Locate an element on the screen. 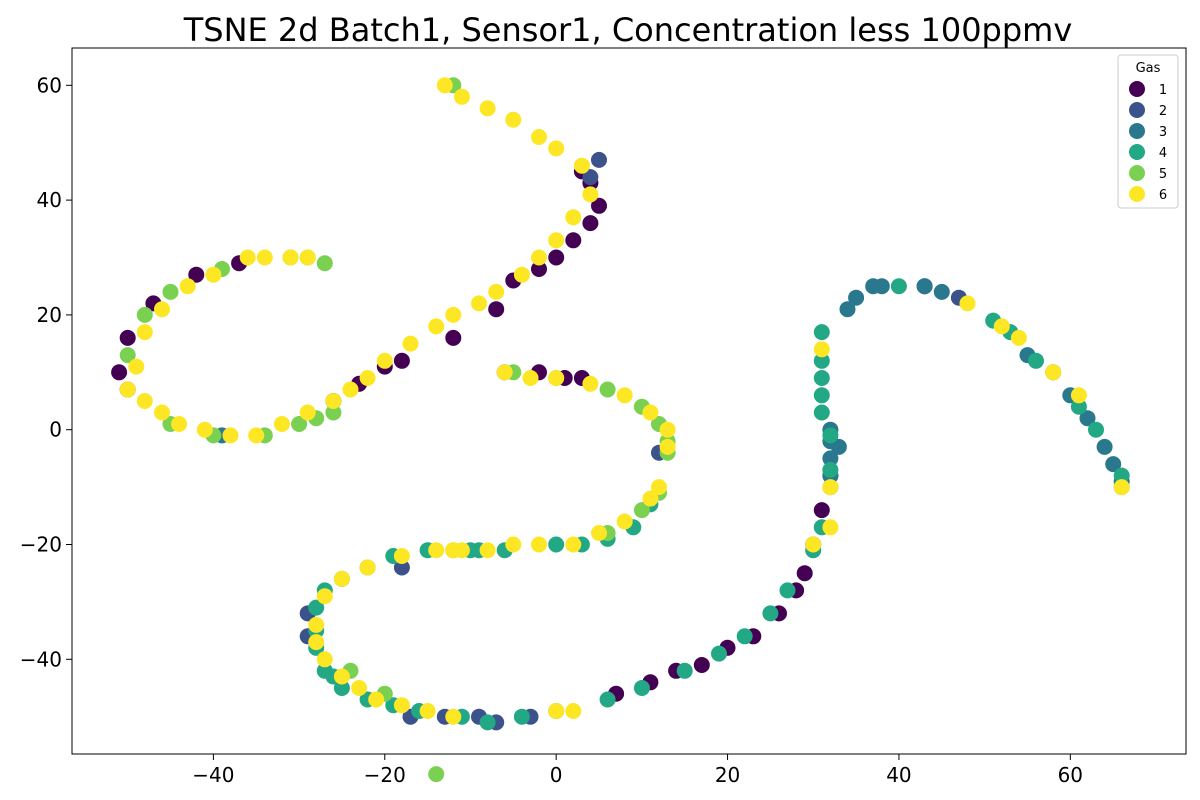 The width and height of the screenshot is (1200, 800). x-tick-label: 20 is located at coordinates (727, 775).